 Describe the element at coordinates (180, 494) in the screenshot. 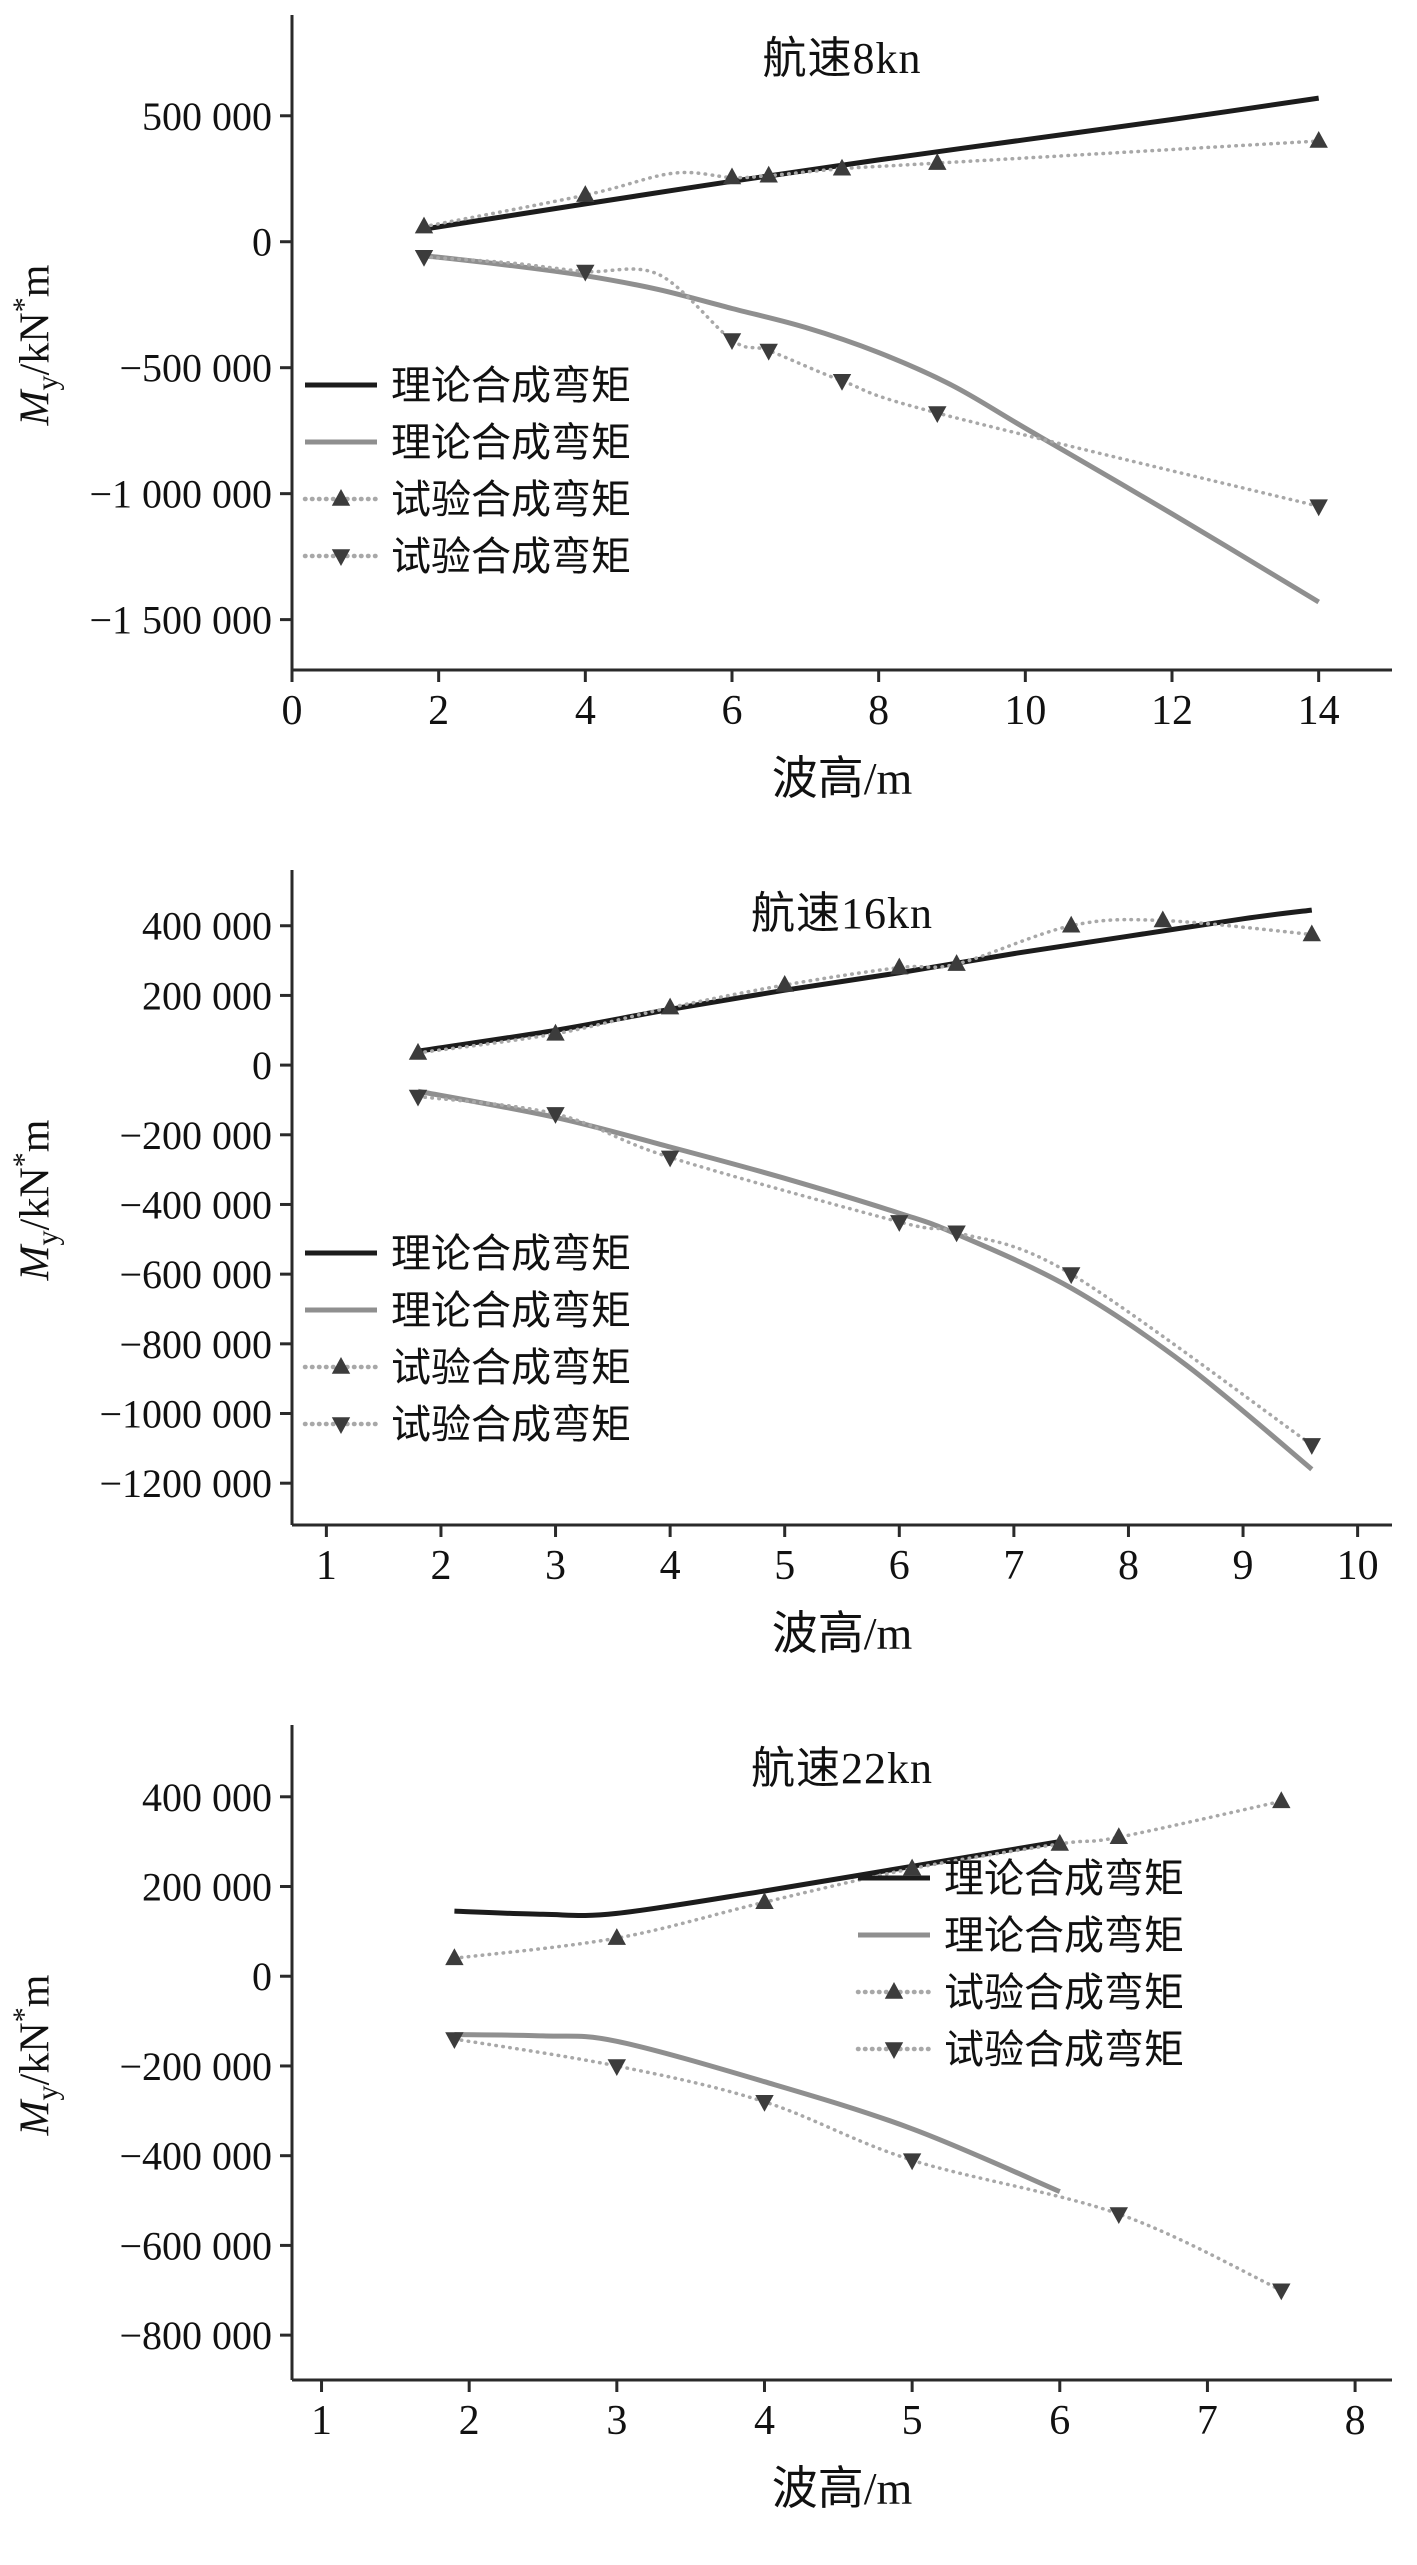

I see `y-tick-label: −1 000 000` at that location.